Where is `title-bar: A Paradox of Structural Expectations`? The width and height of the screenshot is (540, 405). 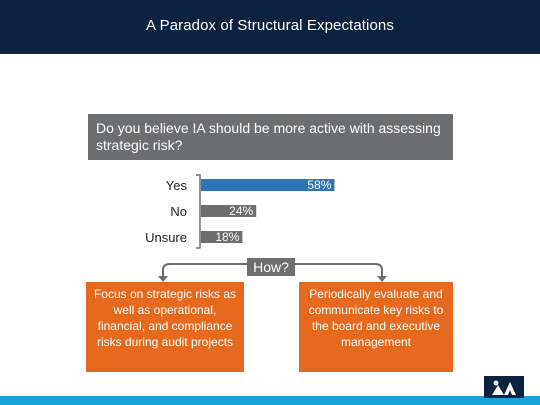 title-bar: A Paradox of Structural Expectations is located at coordinates (270, 27).